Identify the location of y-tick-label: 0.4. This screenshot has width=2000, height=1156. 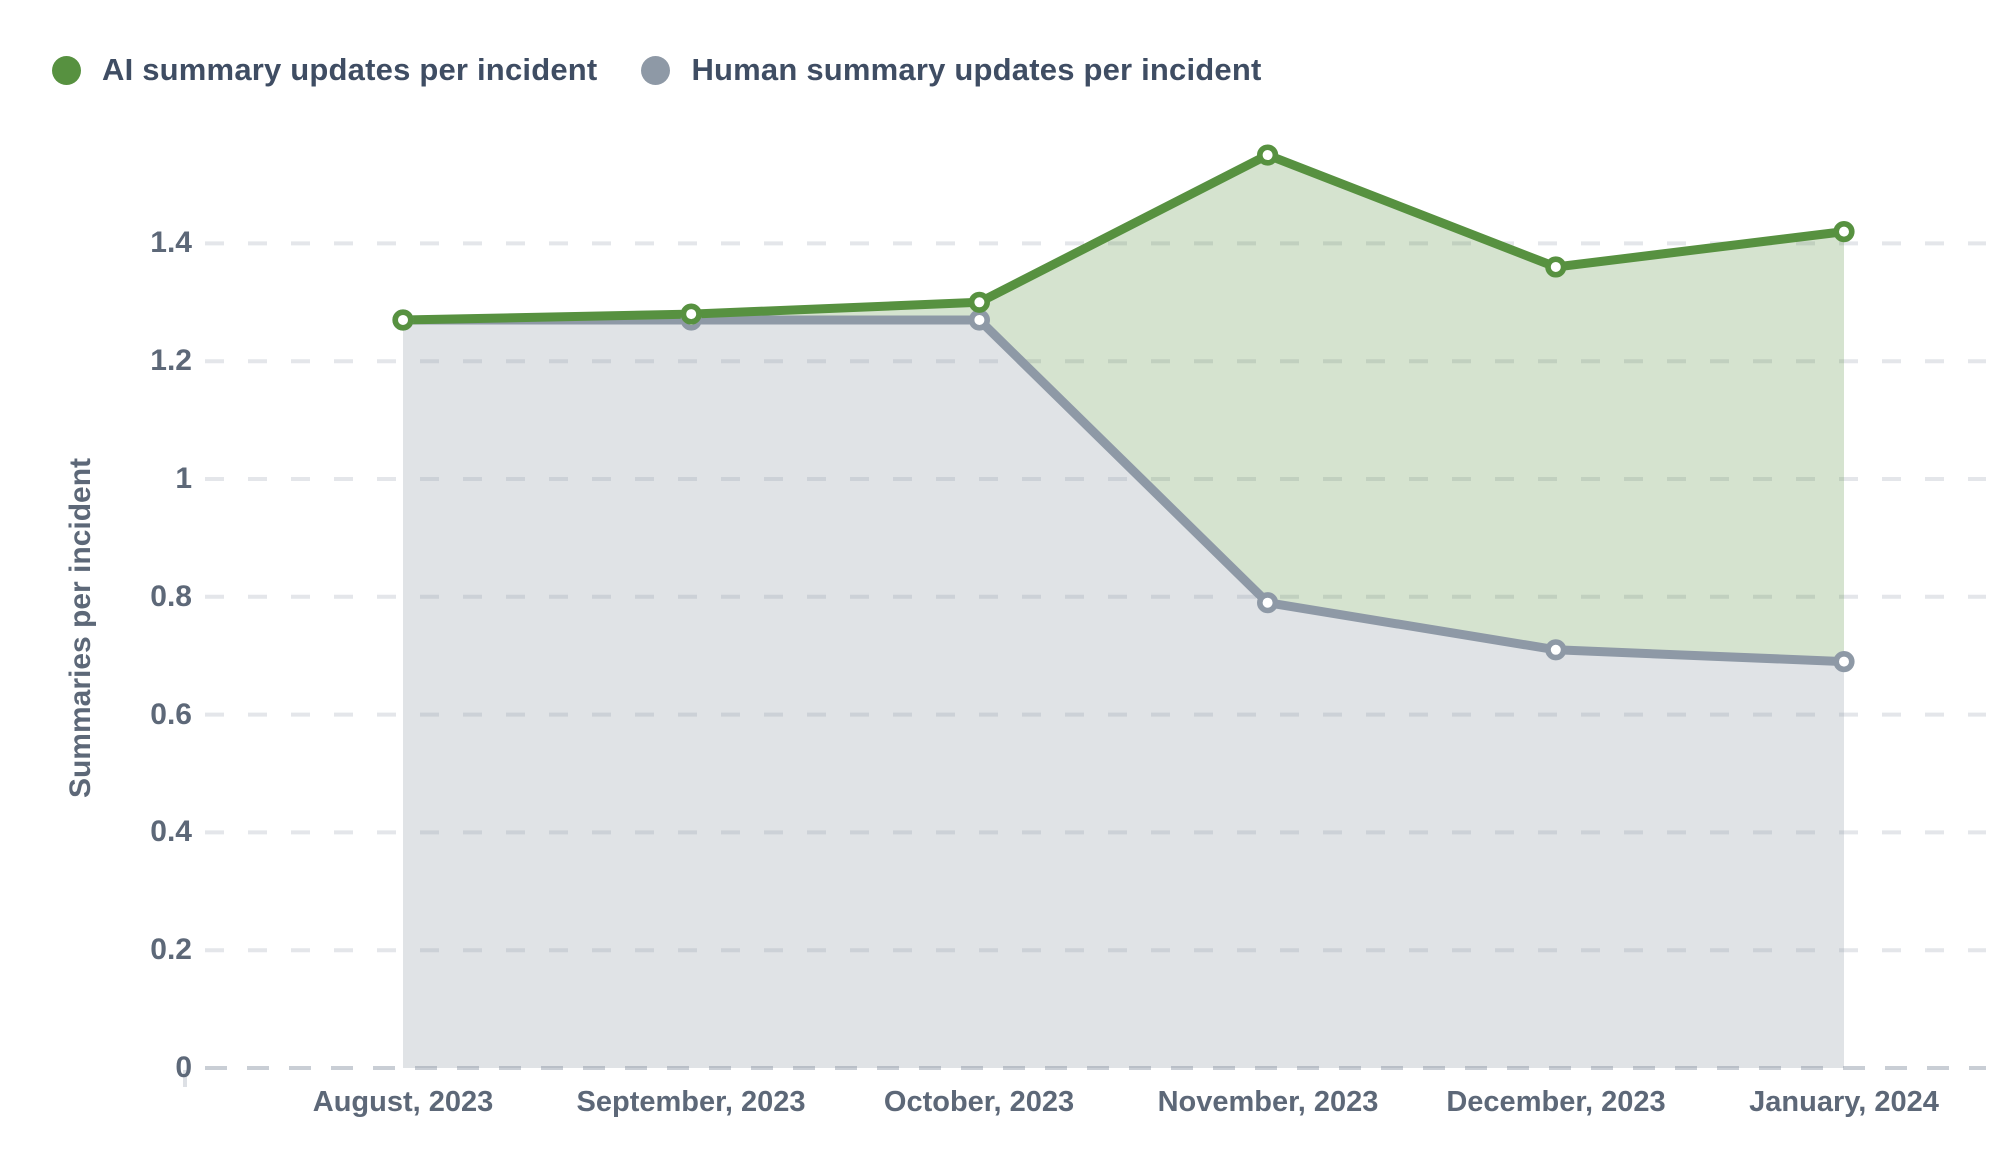
(171, 831).